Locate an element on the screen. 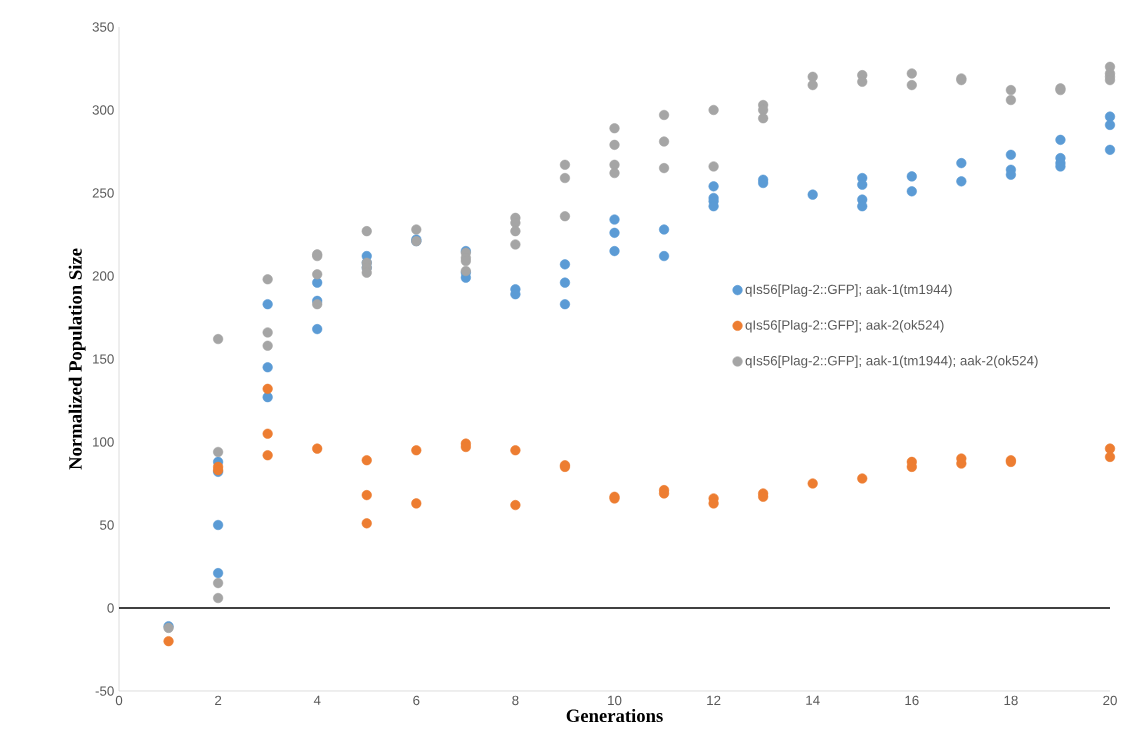 Image resolution: width=1128 pixels, height=753 pixels. x-tick-label: 0 is located at coordinates (119, 700).